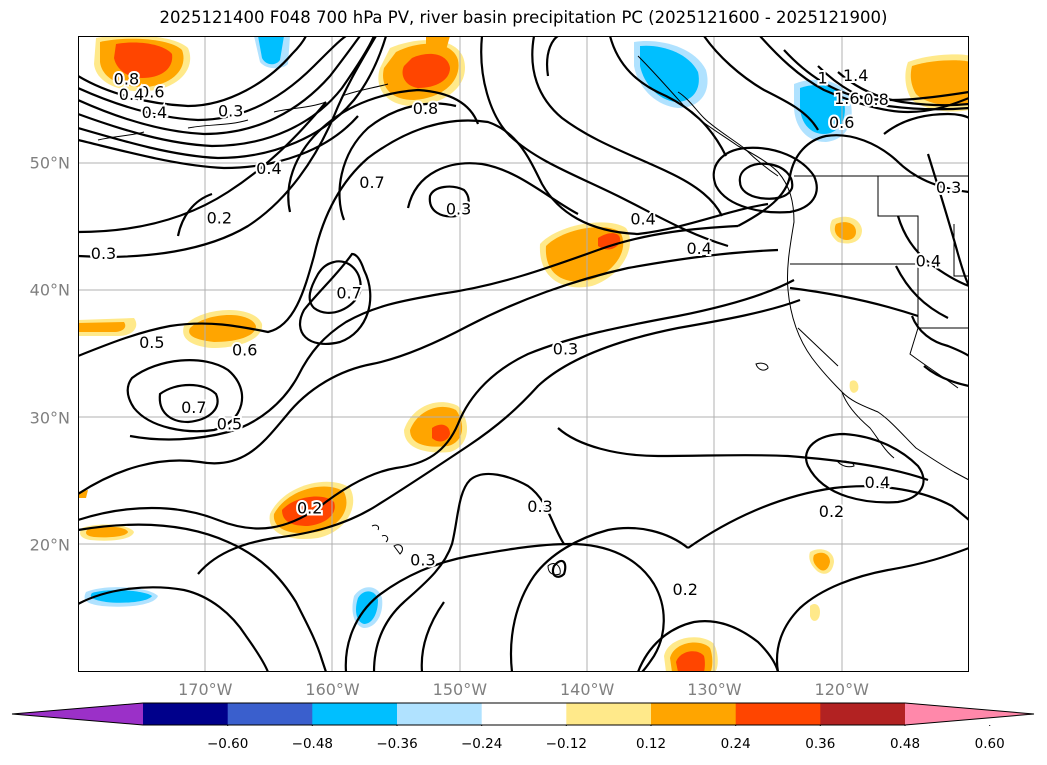 The width and height of the screenshot is (1047, 765). Describe the element at coordinates (762, 366) in the screenshot. I see `island` at that location.